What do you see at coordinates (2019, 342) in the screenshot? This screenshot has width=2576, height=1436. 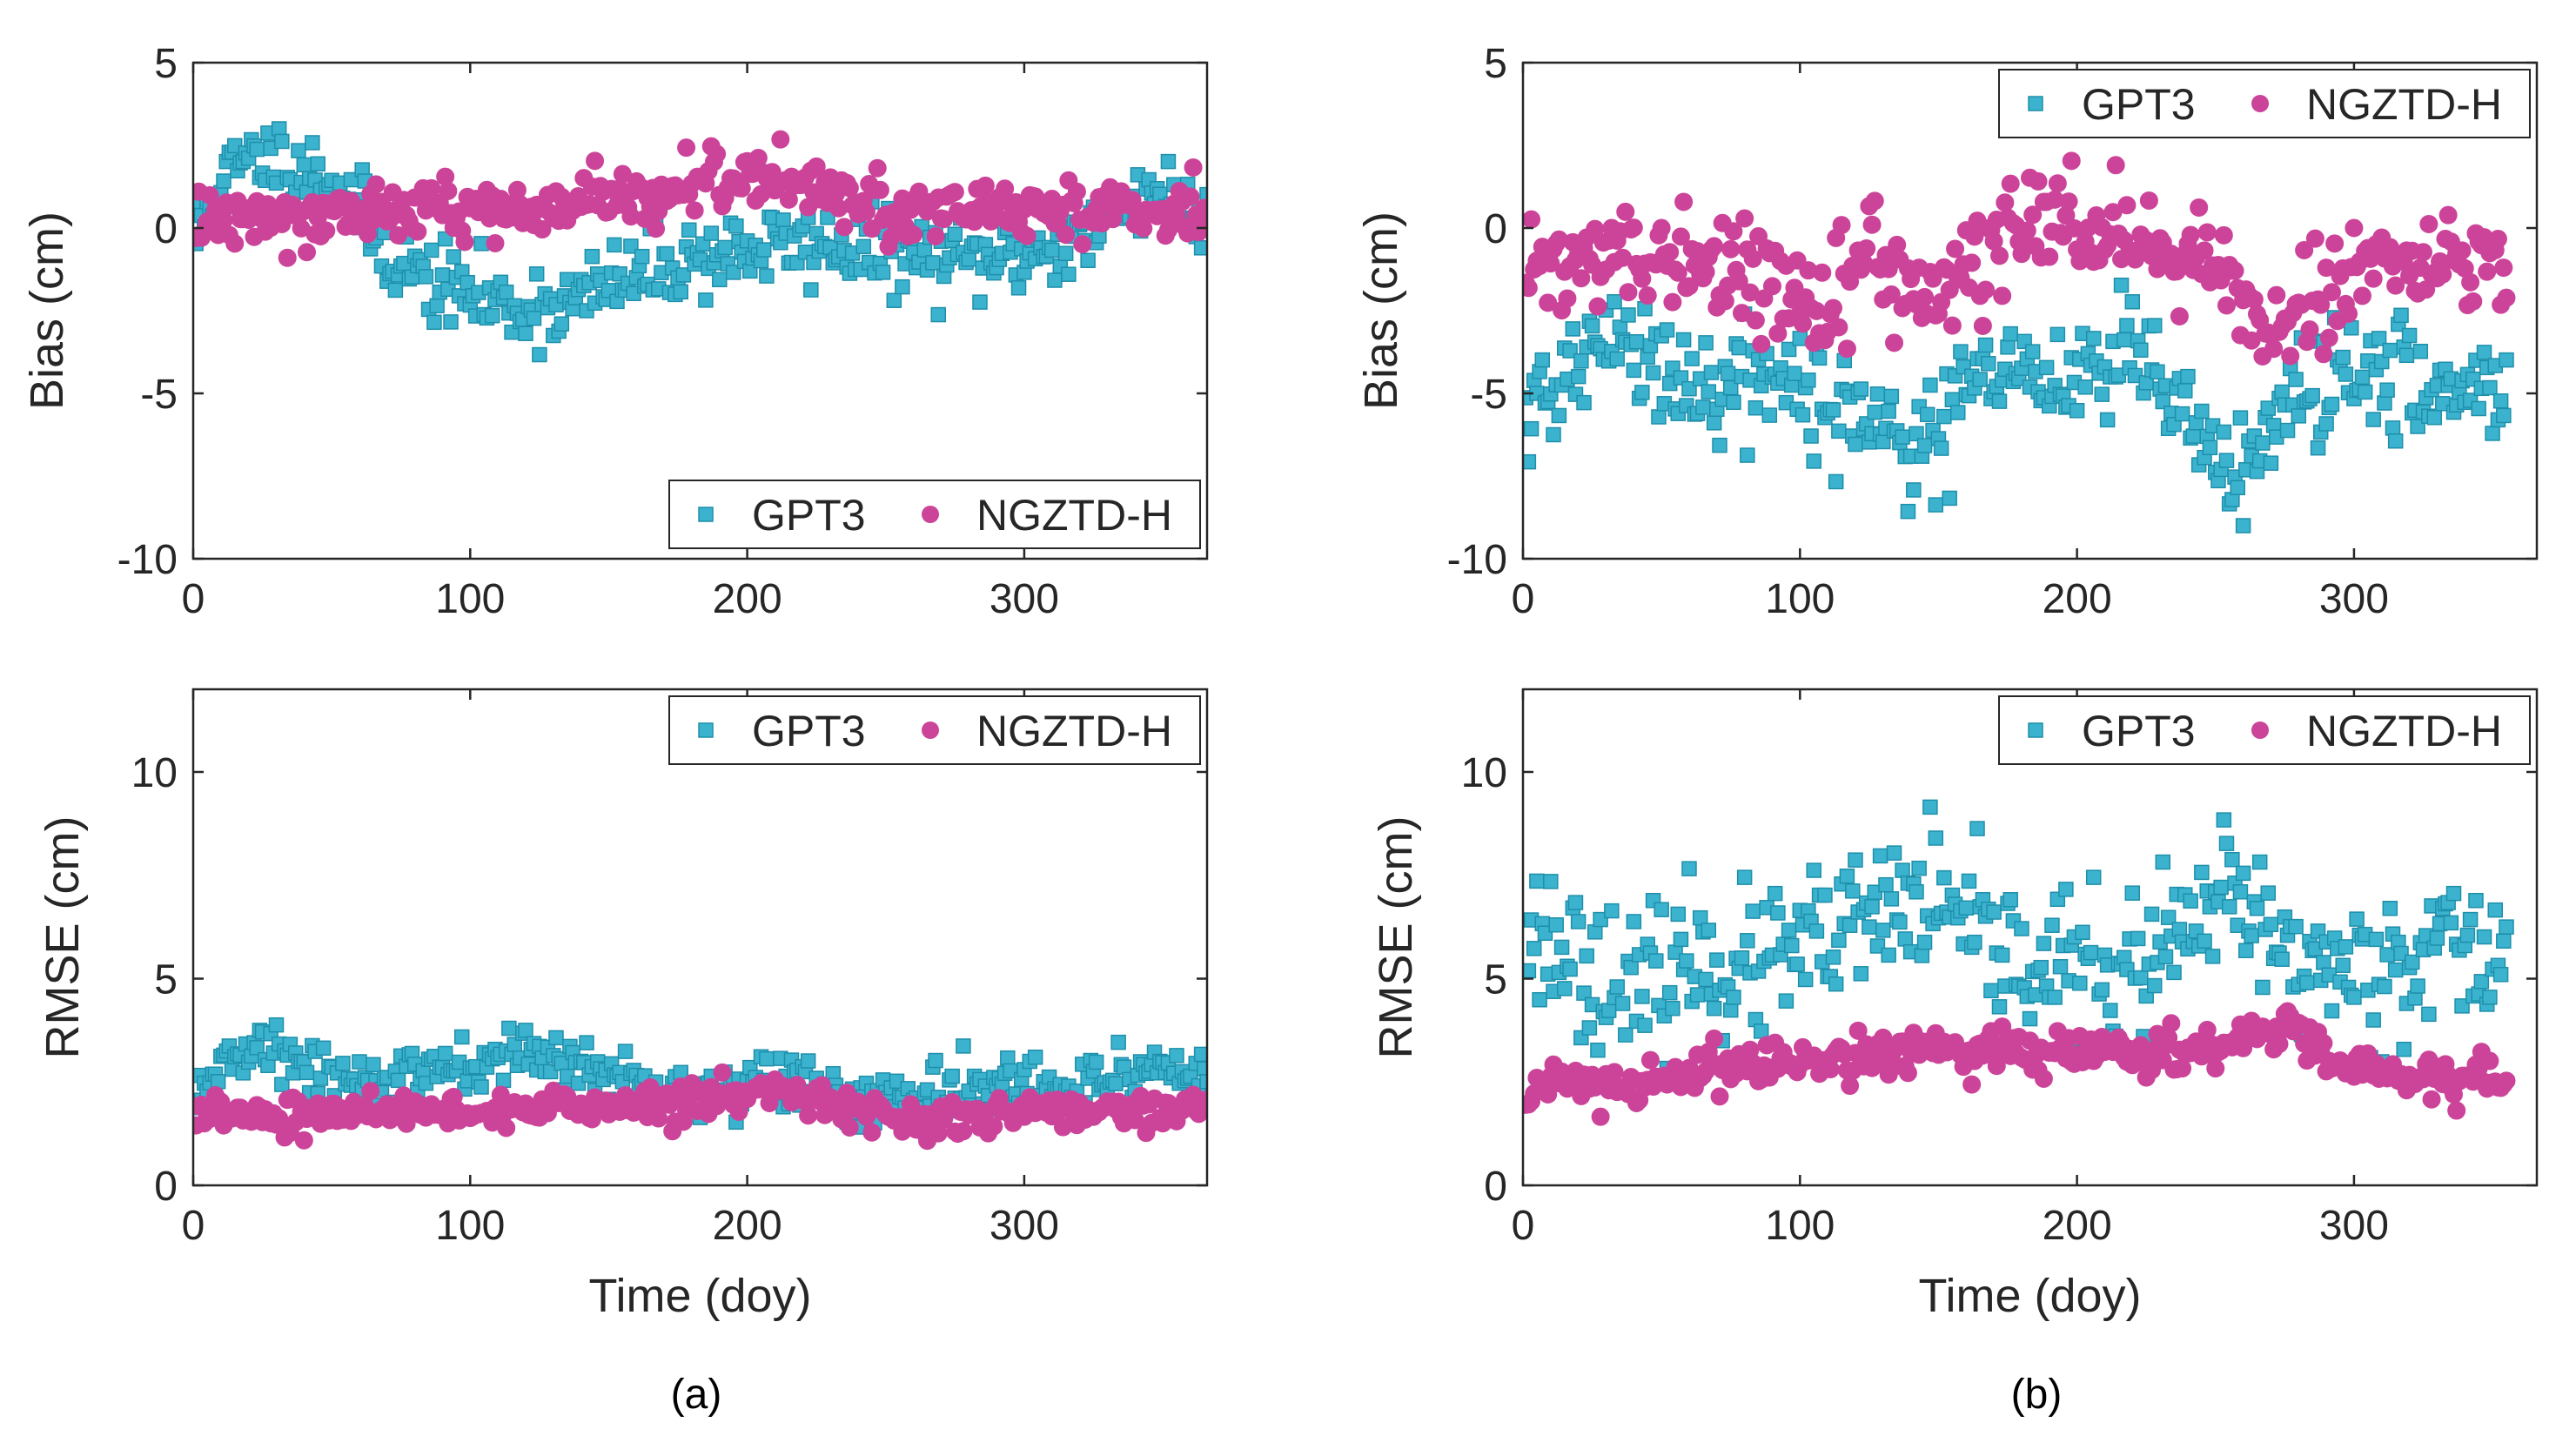 I see `data-points` at bounding box center [2019, 342].